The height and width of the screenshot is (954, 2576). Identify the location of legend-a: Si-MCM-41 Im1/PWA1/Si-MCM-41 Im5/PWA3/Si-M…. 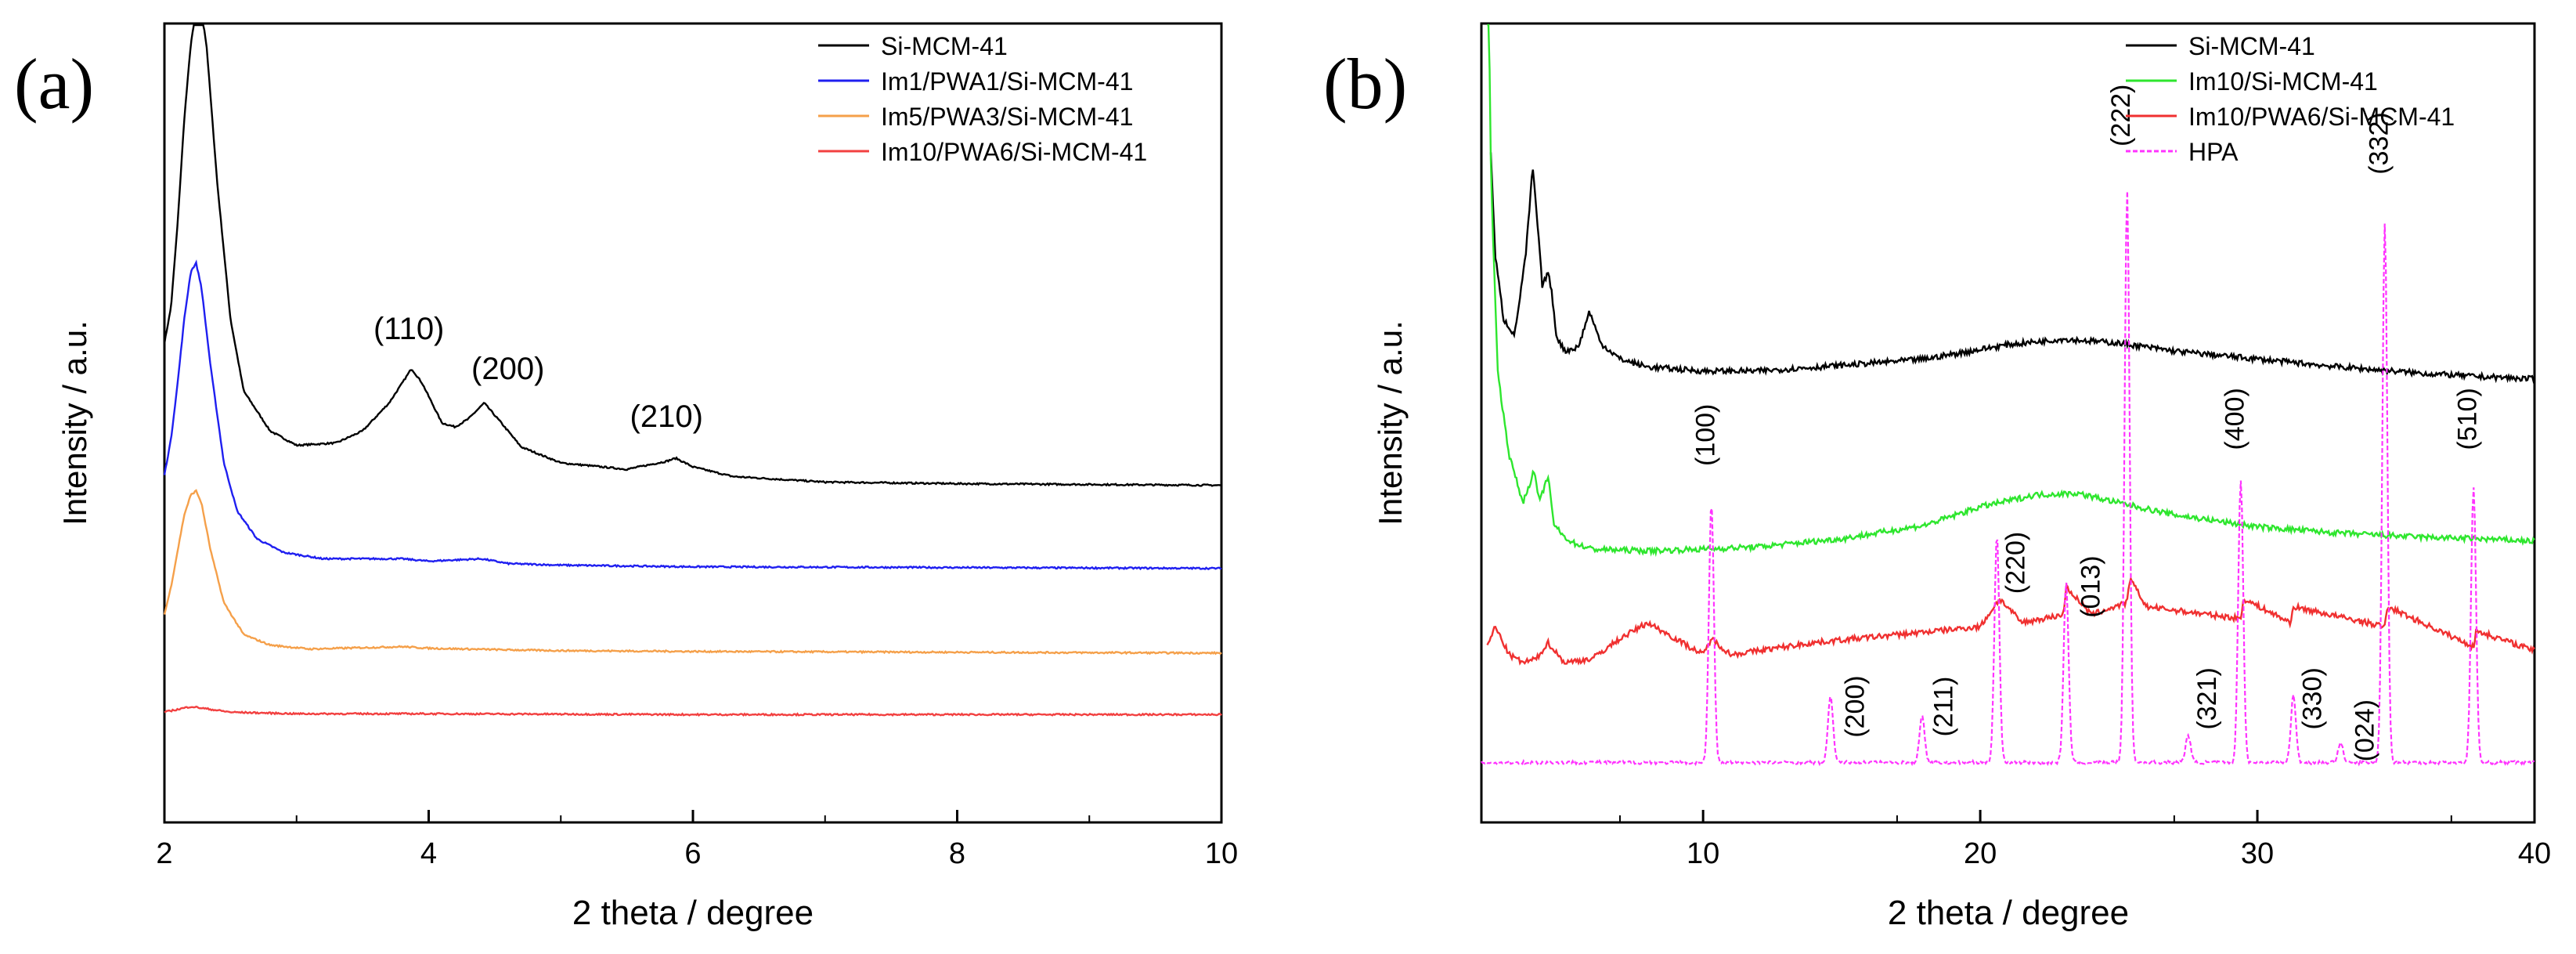
(983, 99).